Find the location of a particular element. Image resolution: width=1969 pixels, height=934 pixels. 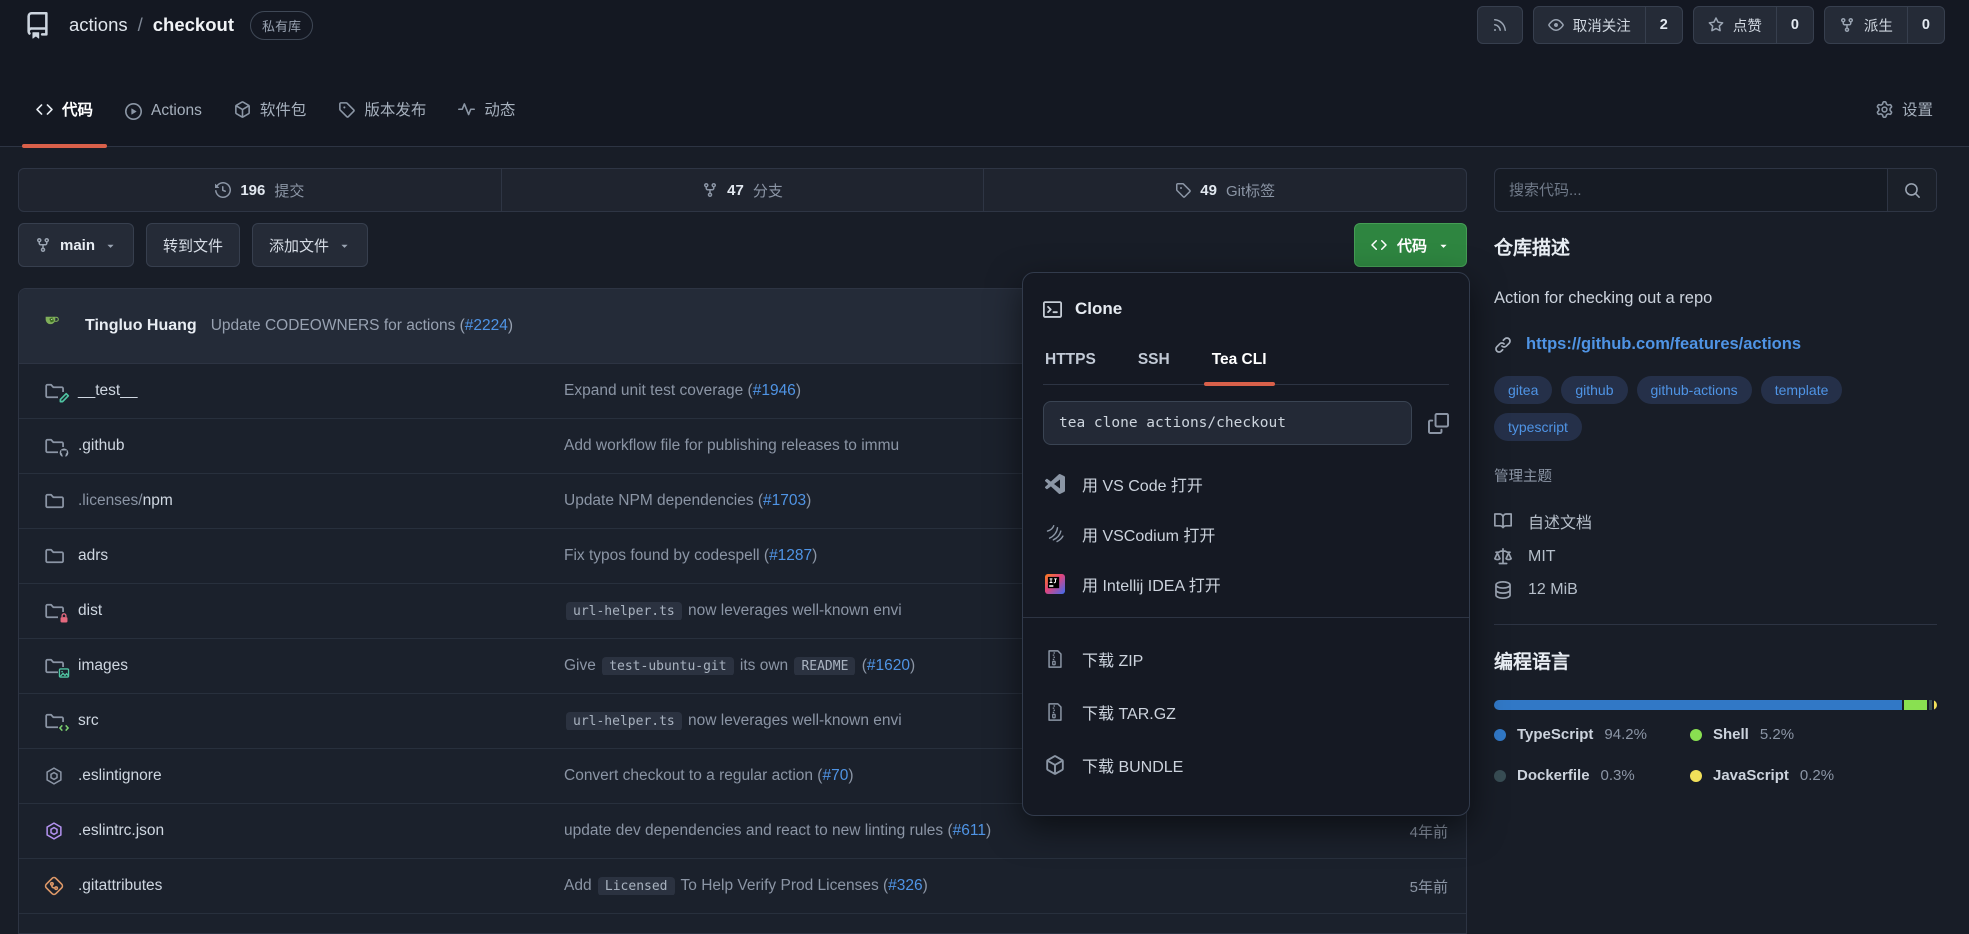

rss-button is located at coordinates (1499, 25).